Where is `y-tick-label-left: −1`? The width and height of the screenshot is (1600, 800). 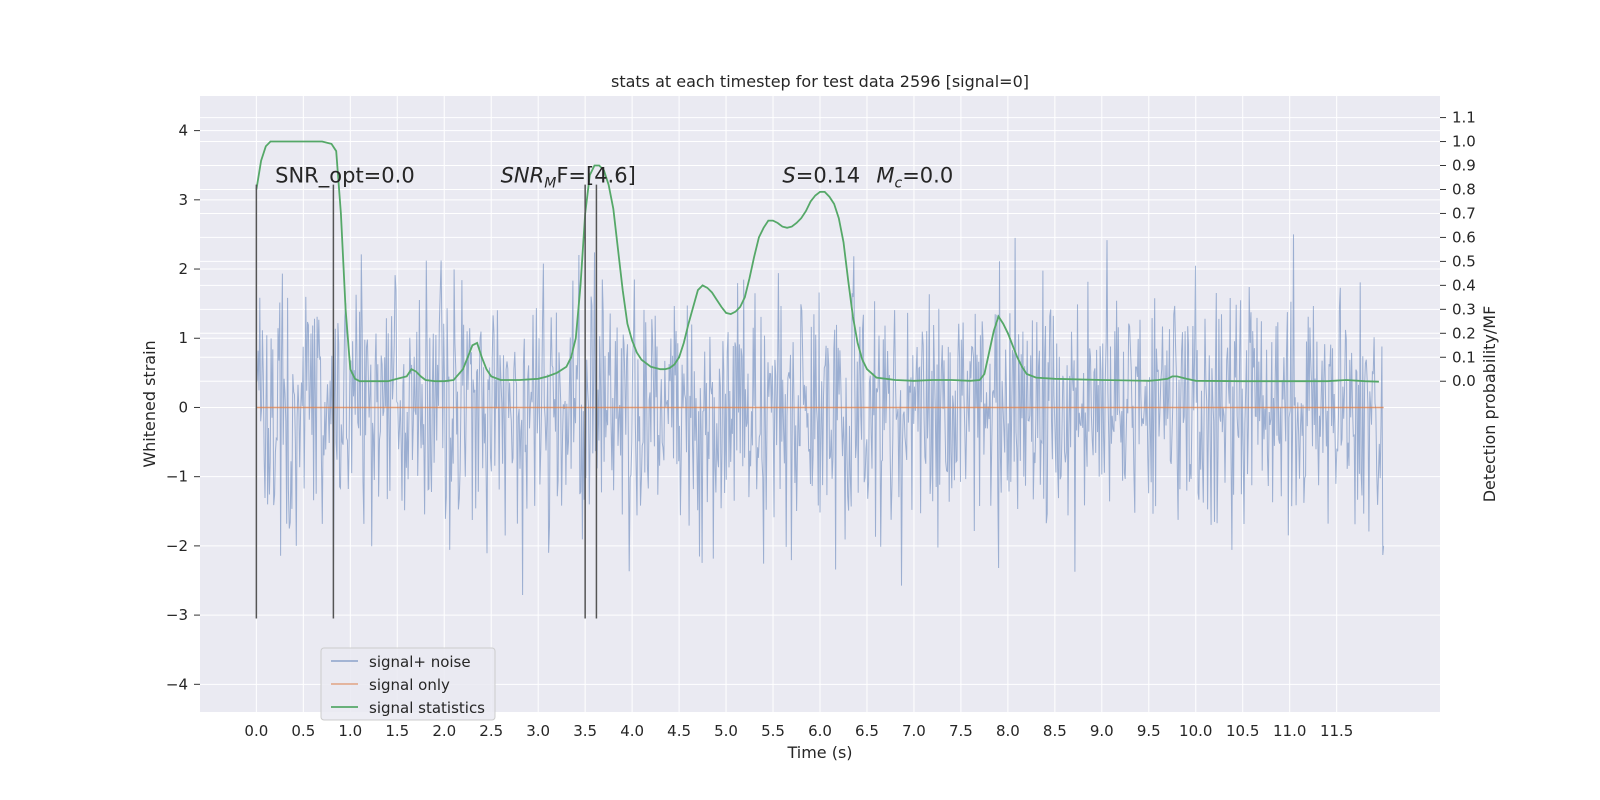 y-tick-label-left: −1 is located at coordinates (177, 477).